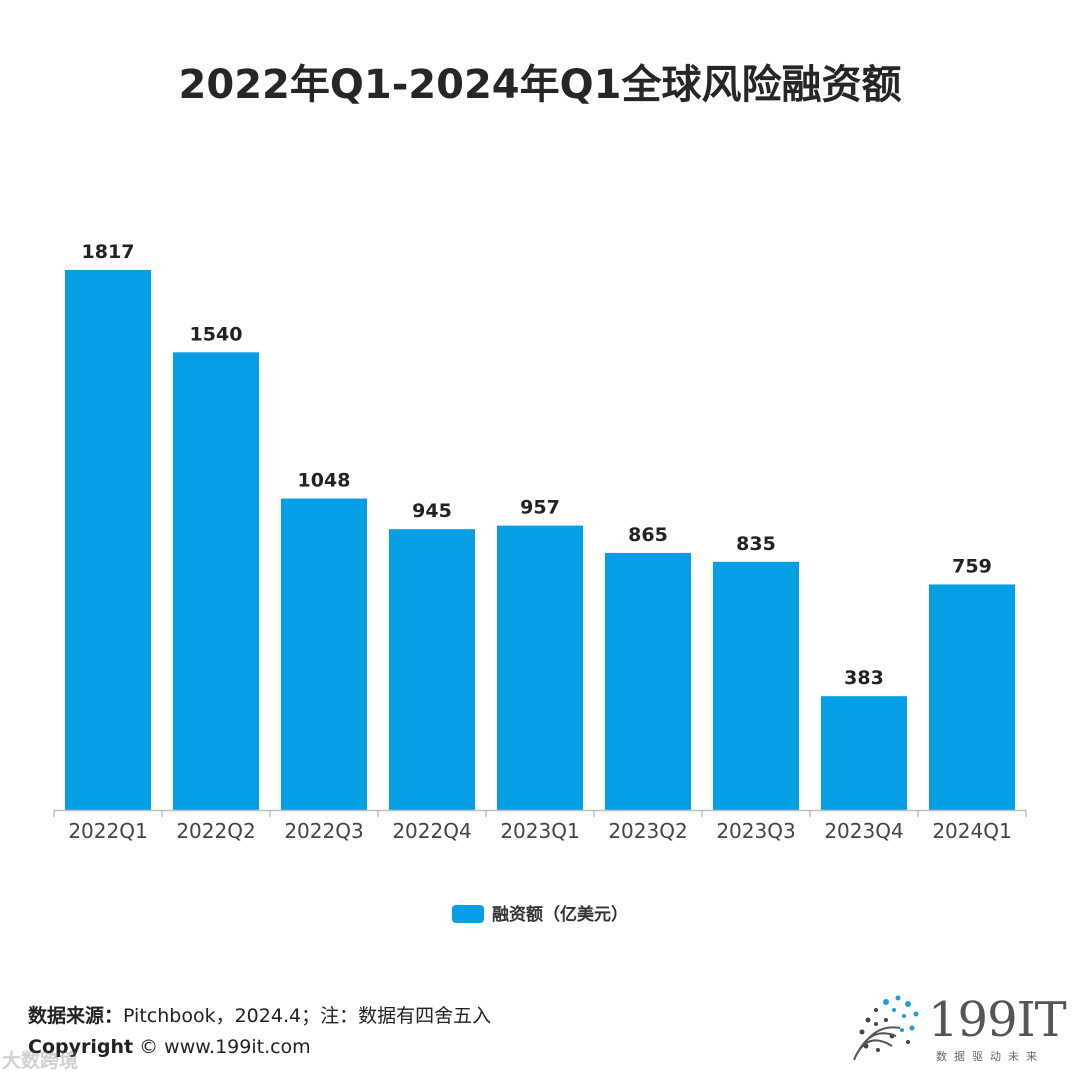 Image resolution: width=1080 pixels, height=1080 pixels. What do you see at coordinates (76, 1016) in the screenshot?
I see `source-label: 数据来源：` at bounding box center [76, 1016].